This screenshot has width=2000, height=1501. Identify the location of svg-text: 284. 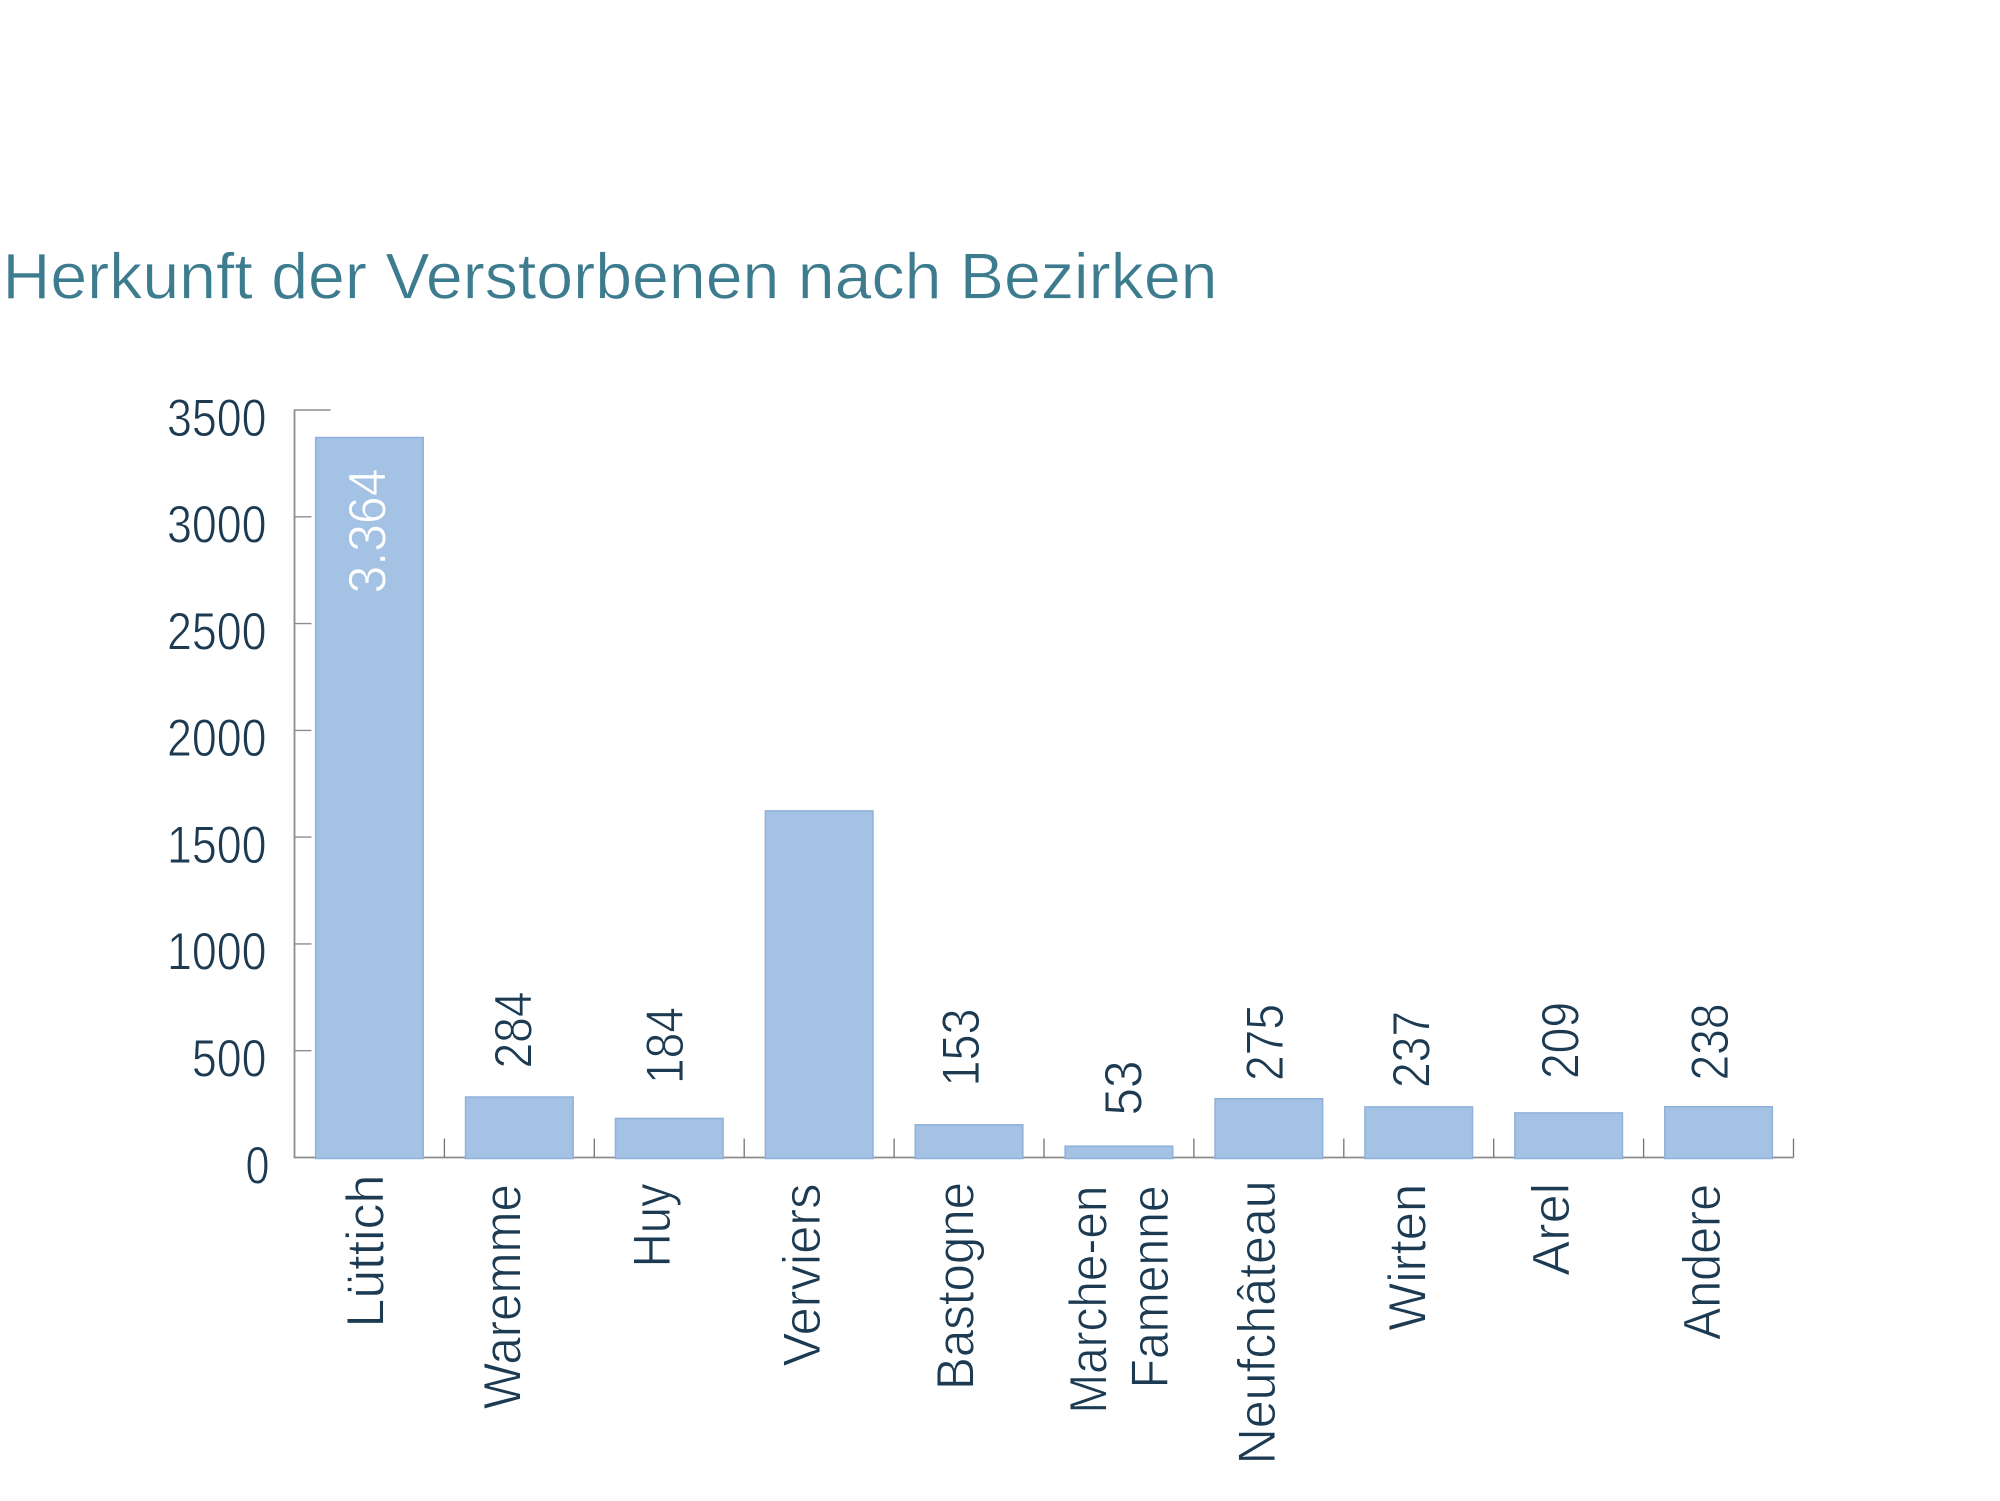
(514, 1030).